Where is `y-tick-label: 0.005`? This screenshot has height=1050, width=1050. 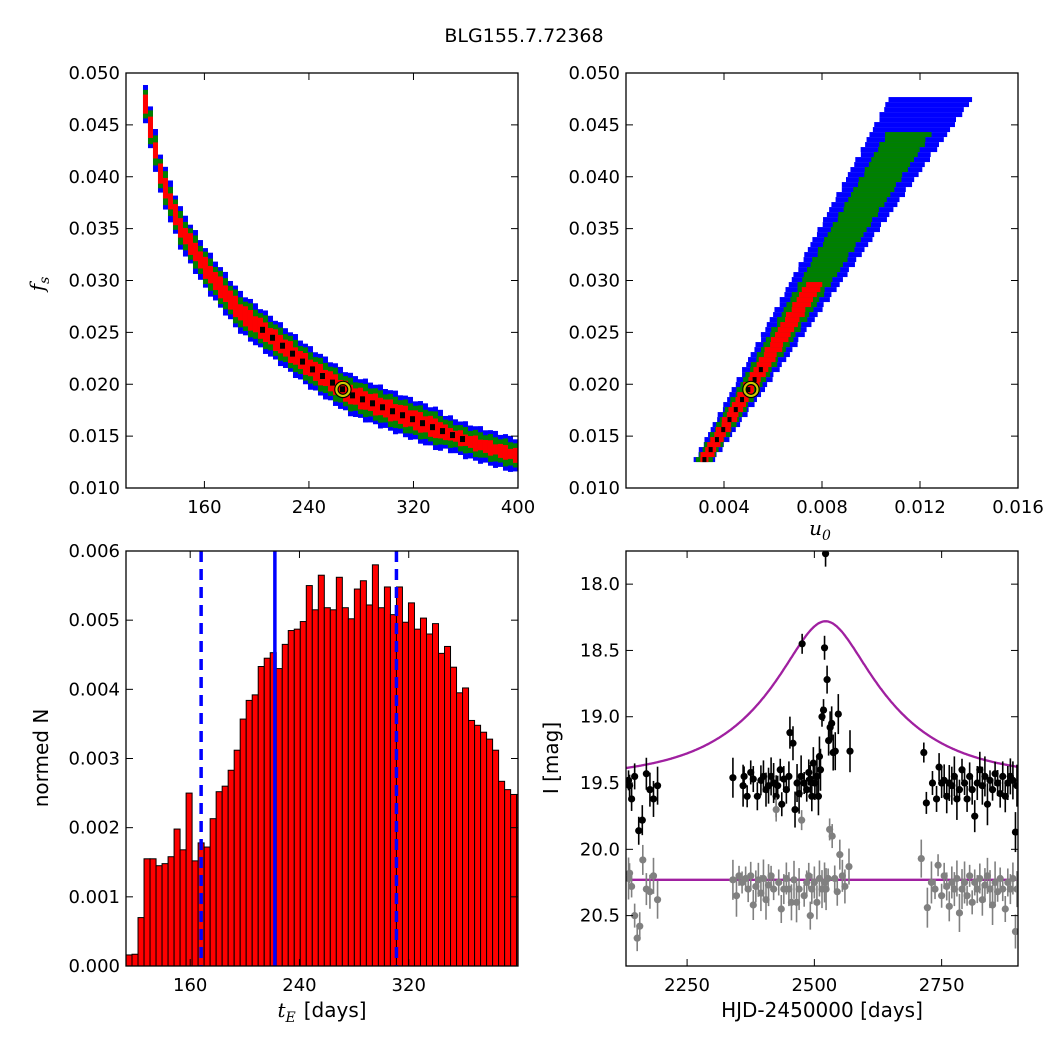 y-tick-label: 0.005 is located at coordinates (94, 620).